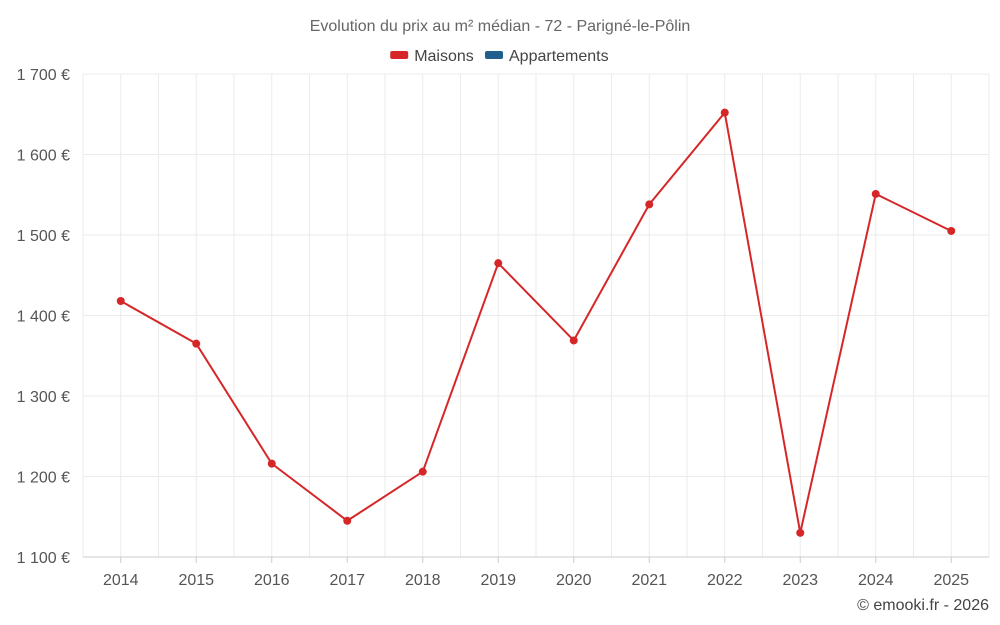 The width and height of the screenshot is (1000, 625). Describe the element at coordinates (725, 580) in the screenshot. I see `x-tick-label: 2022` at that location.